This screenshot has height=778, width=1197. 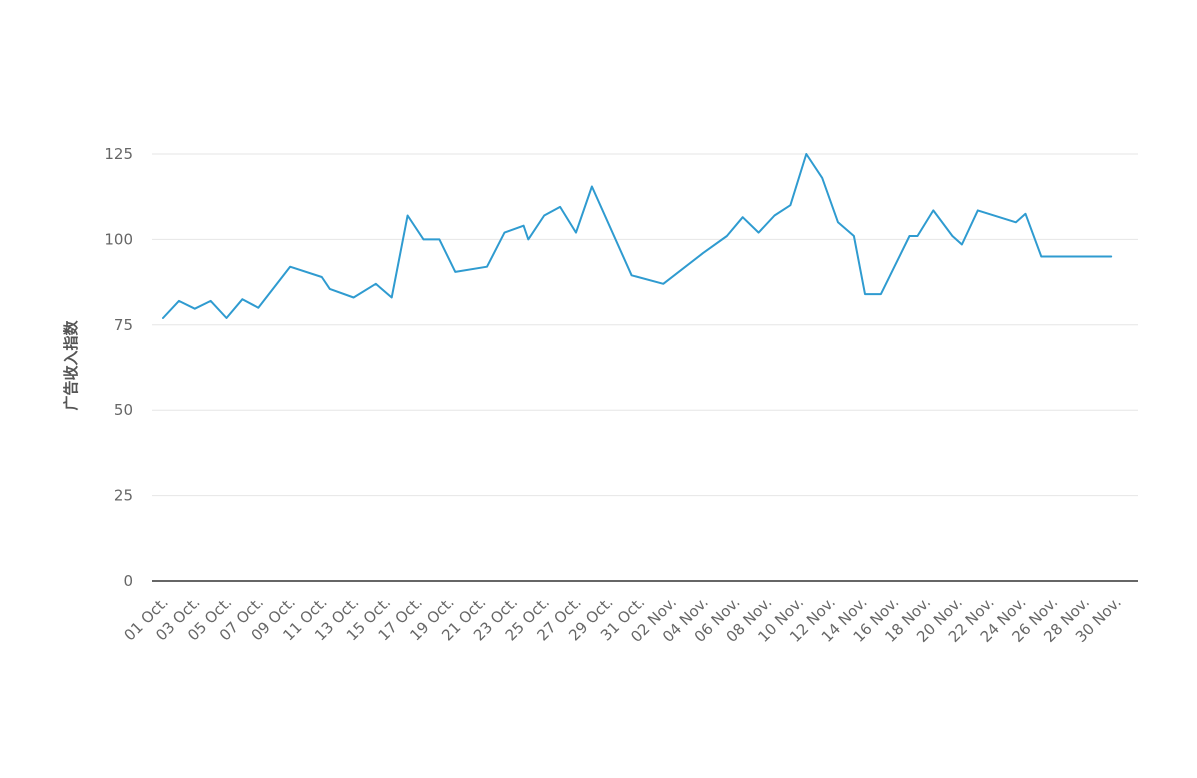 What do you see at coordinates (123, 496) in the screenshot?
I see `y-tick-label: 25` at bounding box center [123, 496].